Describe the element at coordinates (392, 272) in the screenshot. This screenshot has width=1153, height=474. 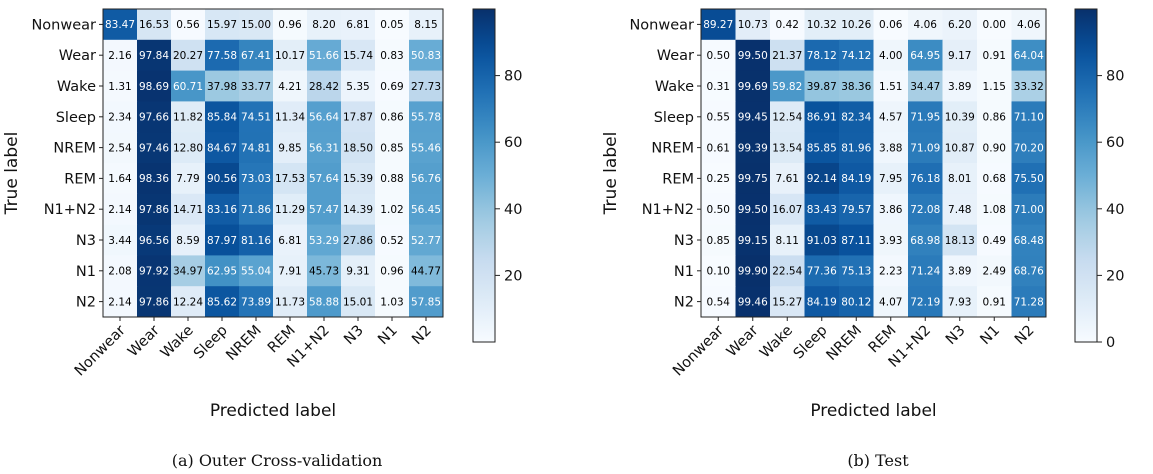
I see `cell-value-label: 0.96` at that location.